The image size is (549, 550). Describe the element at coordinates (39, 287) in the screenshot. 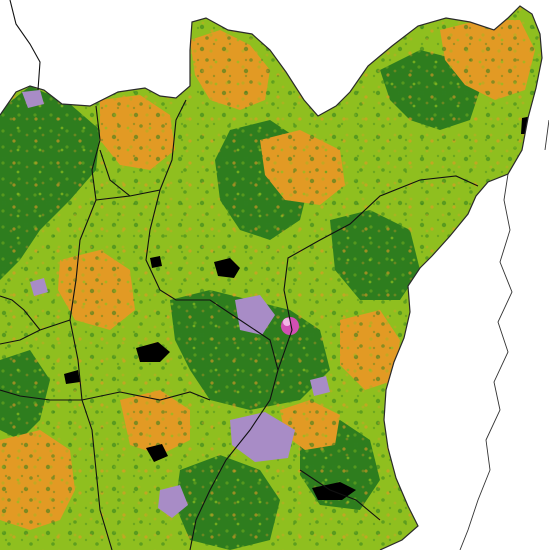

I see `bare-ground-patch-west` at that location.